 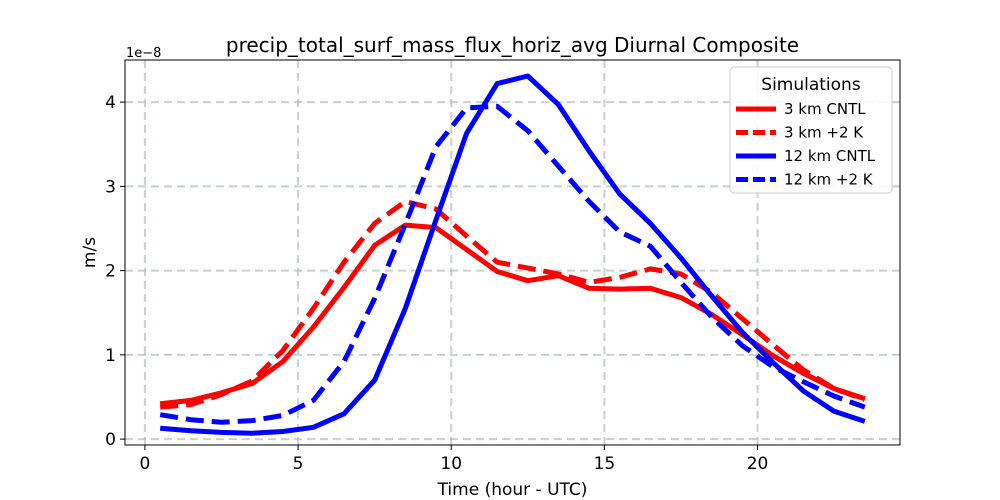 I want to click on y-tick-label: 3, so click(x=110, y=187).